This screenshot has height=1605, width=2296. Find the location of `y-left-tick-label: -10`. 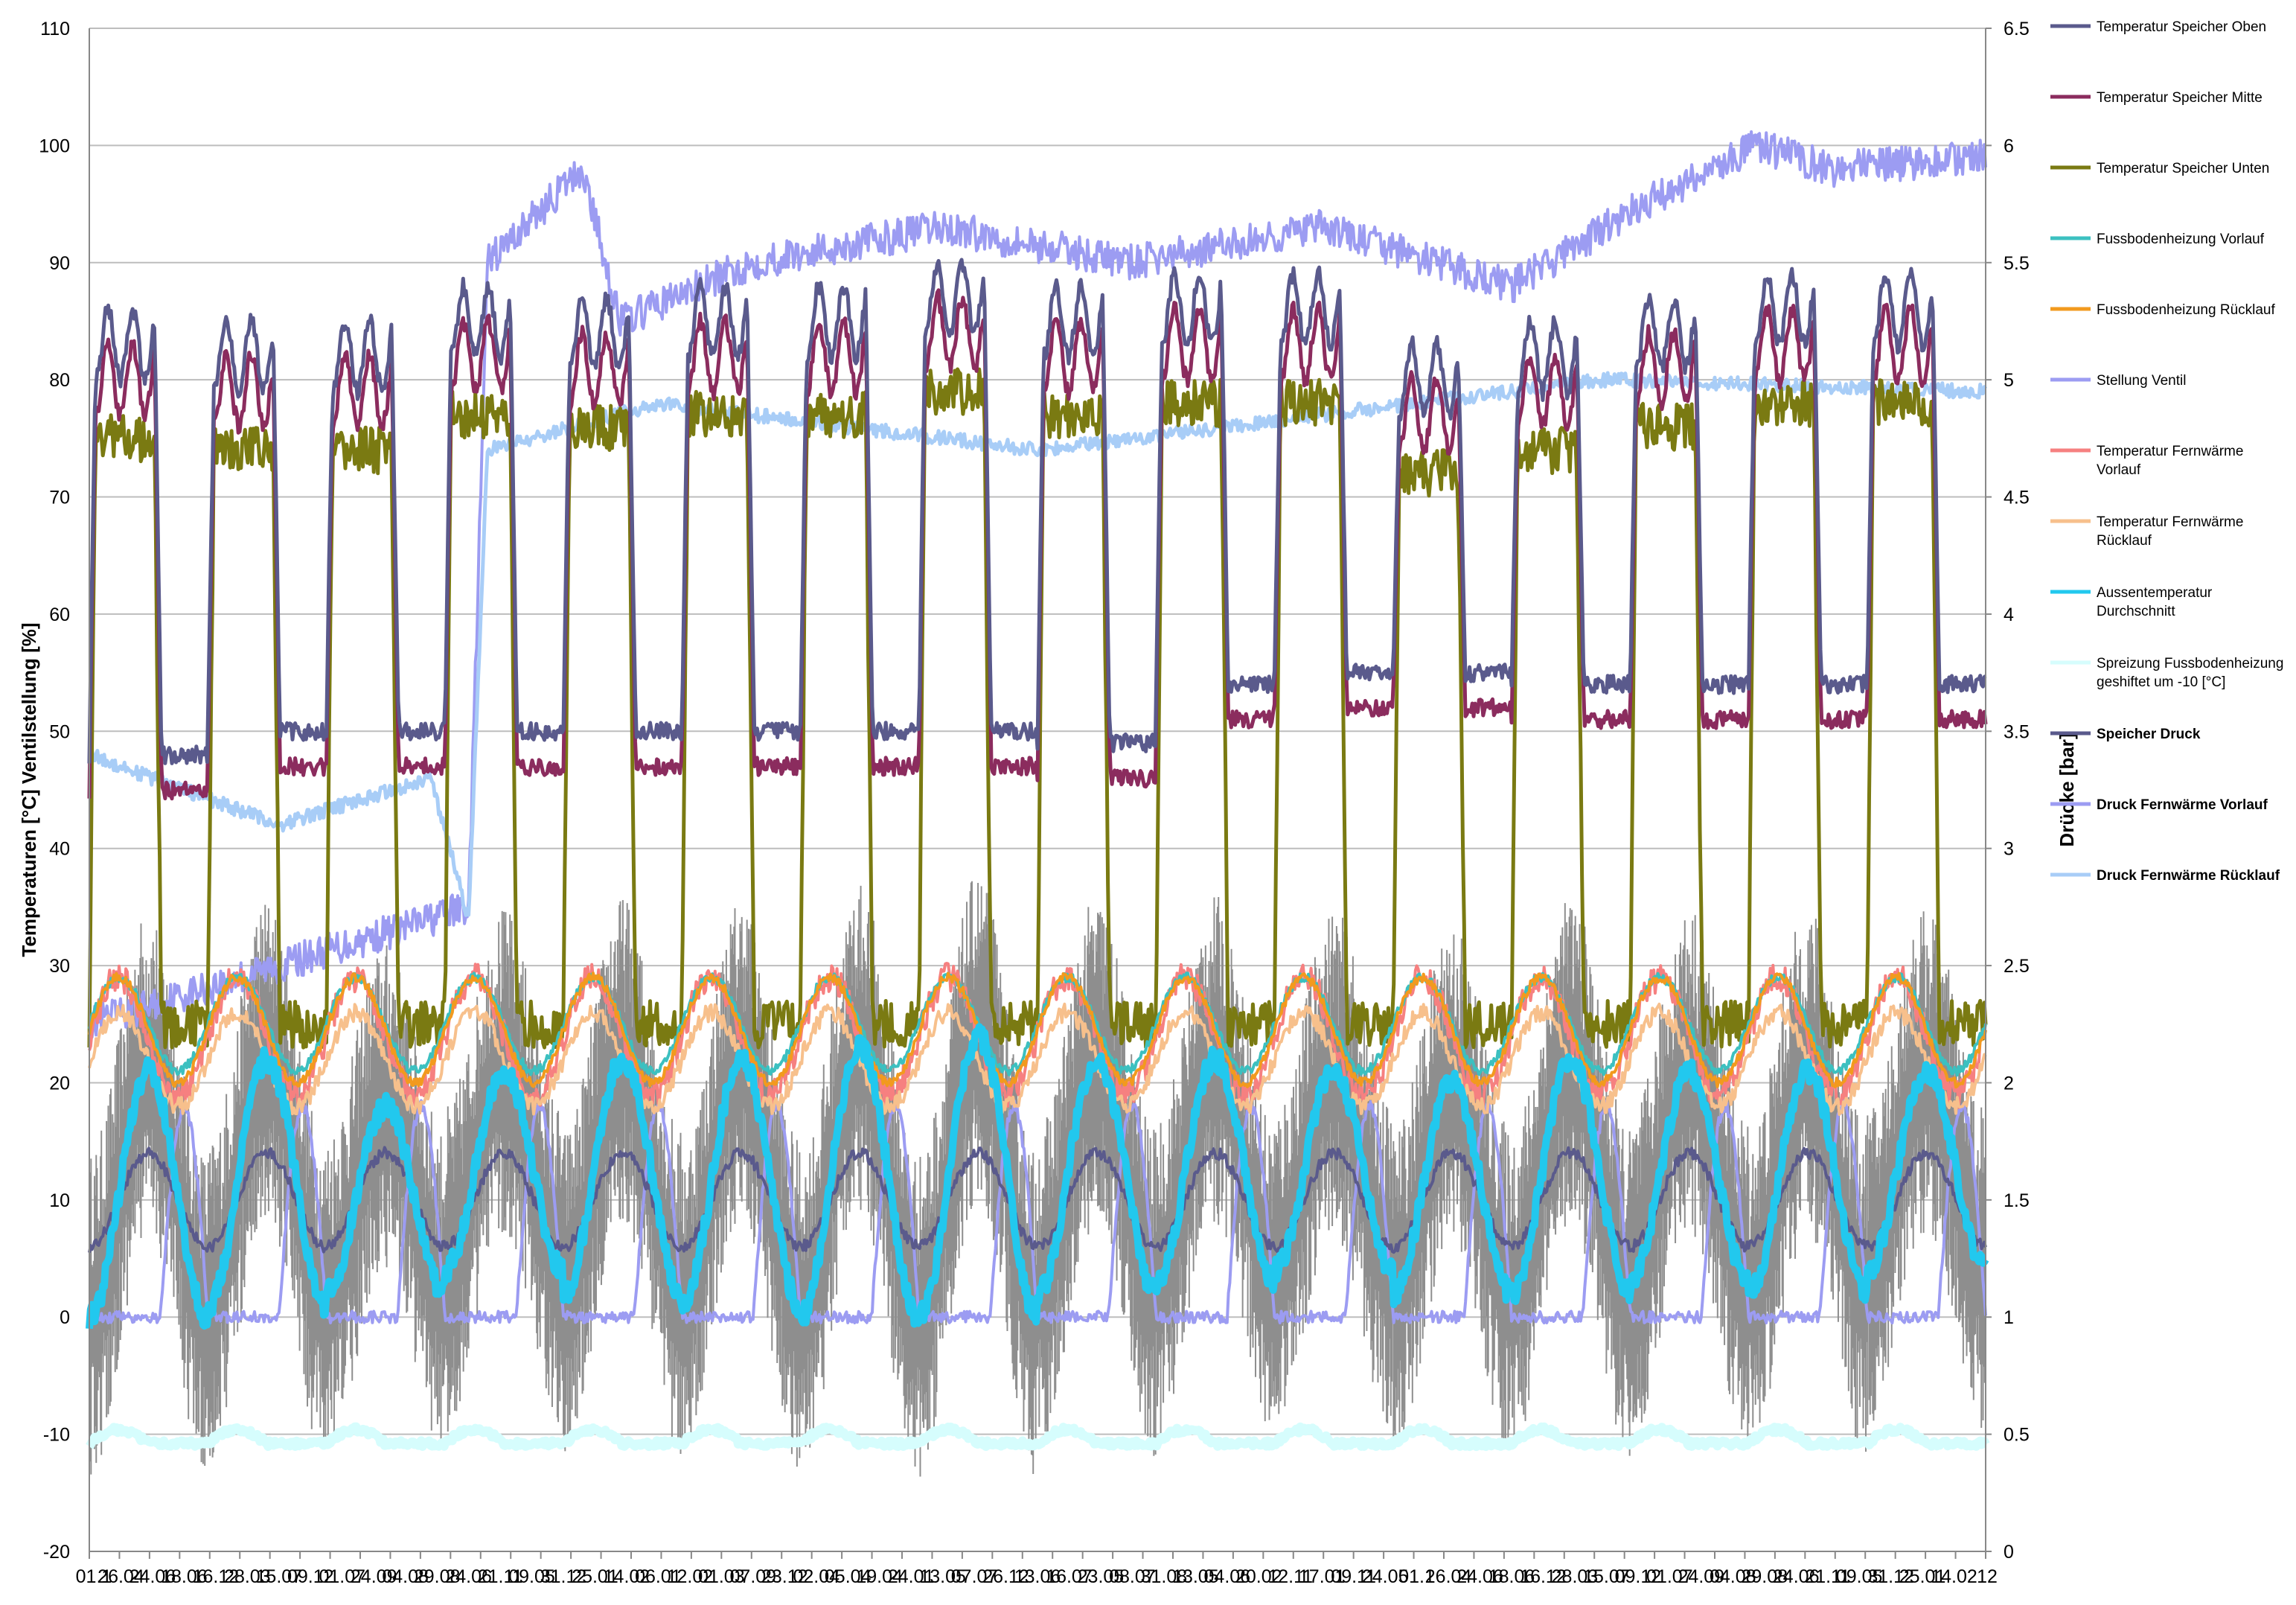

y-left-tick-label: -10 is located at coordinates (56, 1435).